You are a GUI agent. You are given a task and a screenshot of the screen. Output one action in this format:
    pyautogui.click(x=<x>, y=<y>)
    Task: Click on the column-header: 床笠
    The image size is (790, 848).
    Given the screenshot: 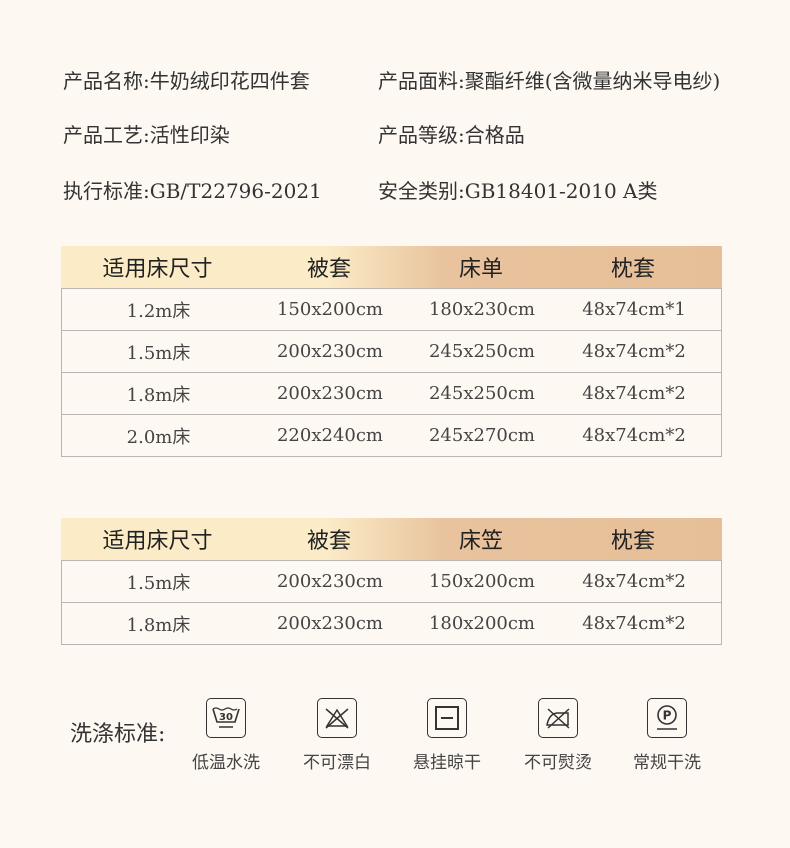 What is the action you would take?
    pyautogui.click(x=480, y=541)
    